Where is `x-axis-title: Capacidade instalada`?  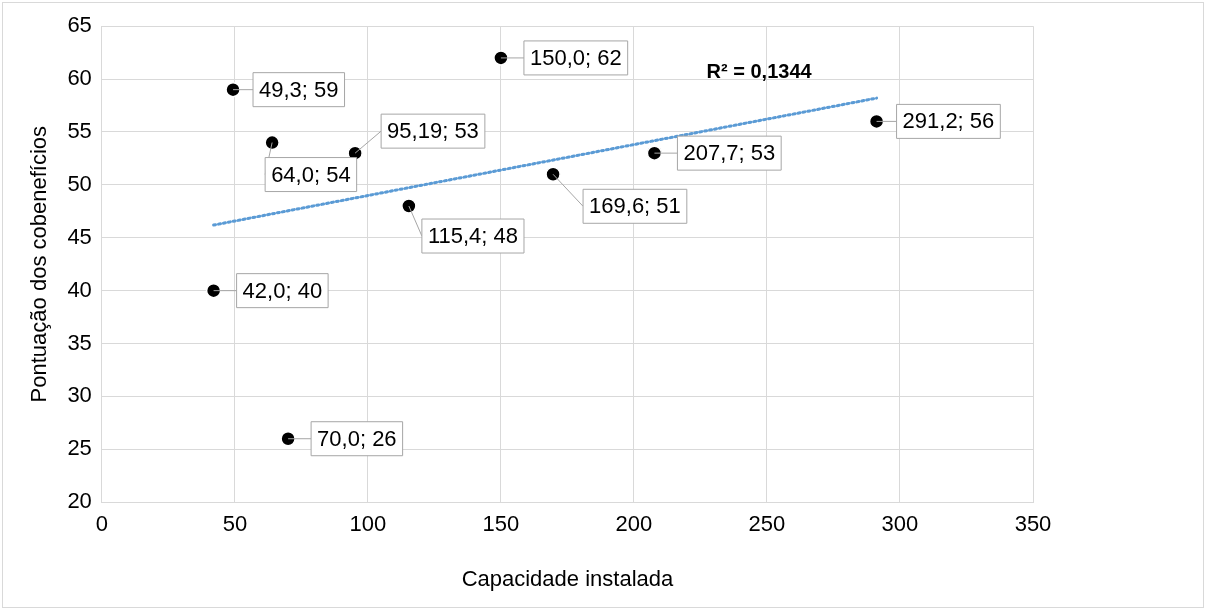 x-axis-title: Capacidade instalada is located at coordinates (567, 578).